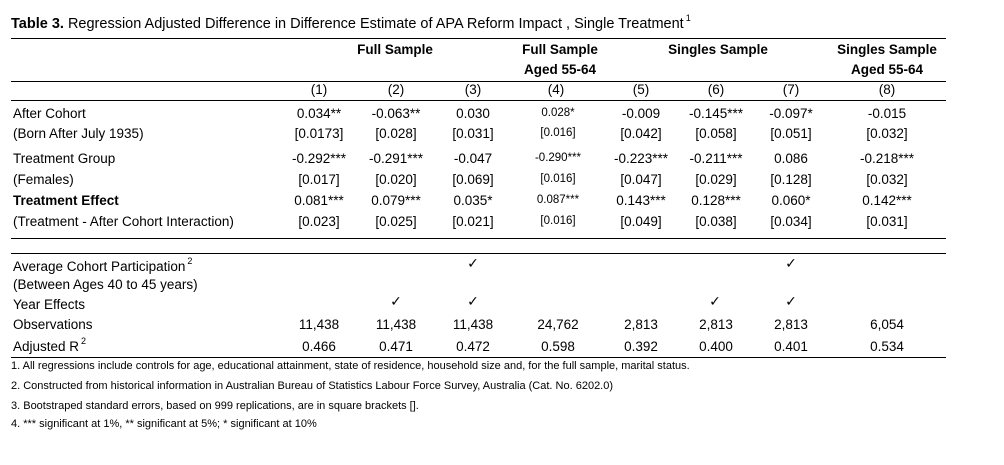  I want to click on row-label: (Females), so click(43, 179).